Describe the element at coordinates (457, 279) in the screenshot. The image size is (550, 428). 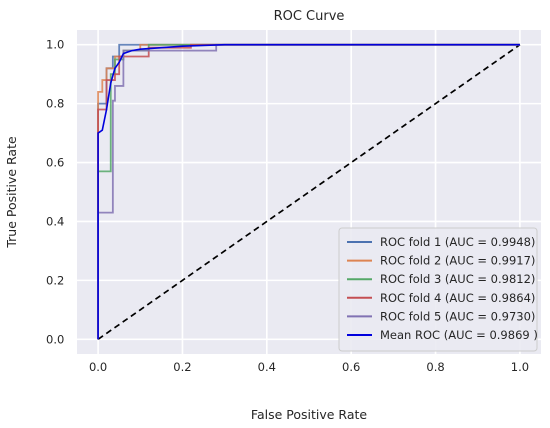
I see `legend-label: ROC fold 3 (AUC = 0.9812)` at that location.